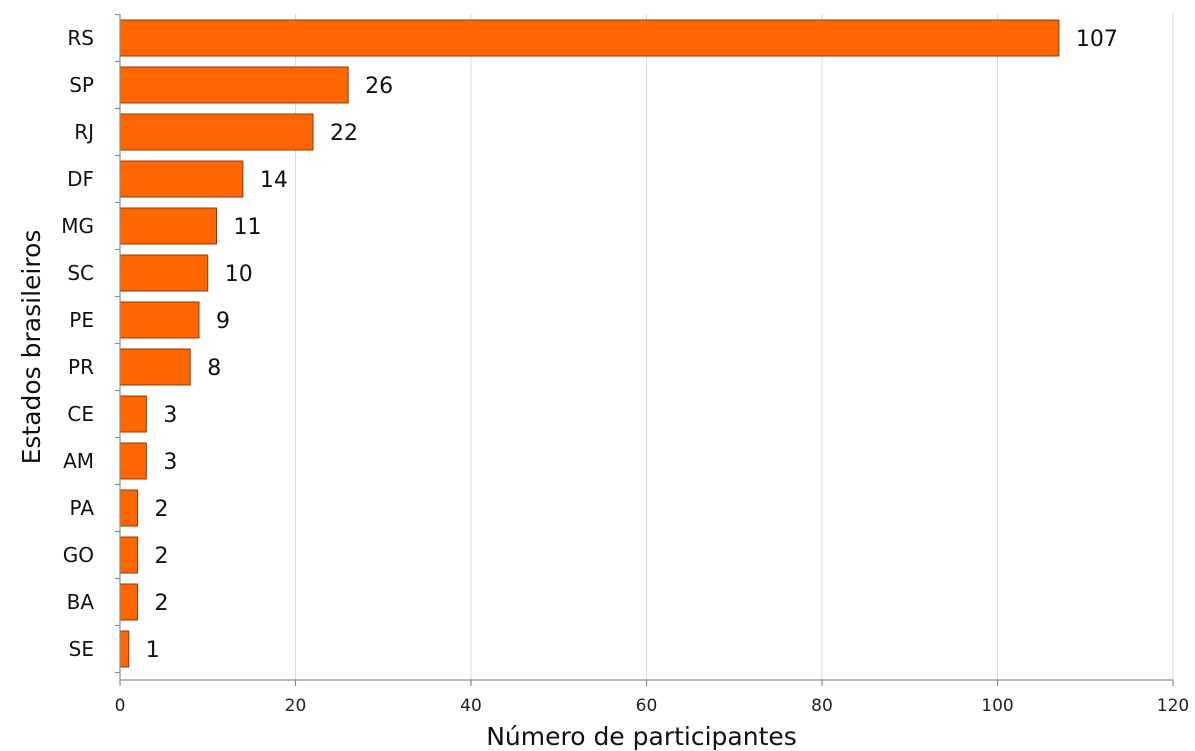 This screenshot has height=751, width=1195. Describe the element at coordinates (81, 85) in the screenshot. I see `category-label: SP` at that location.